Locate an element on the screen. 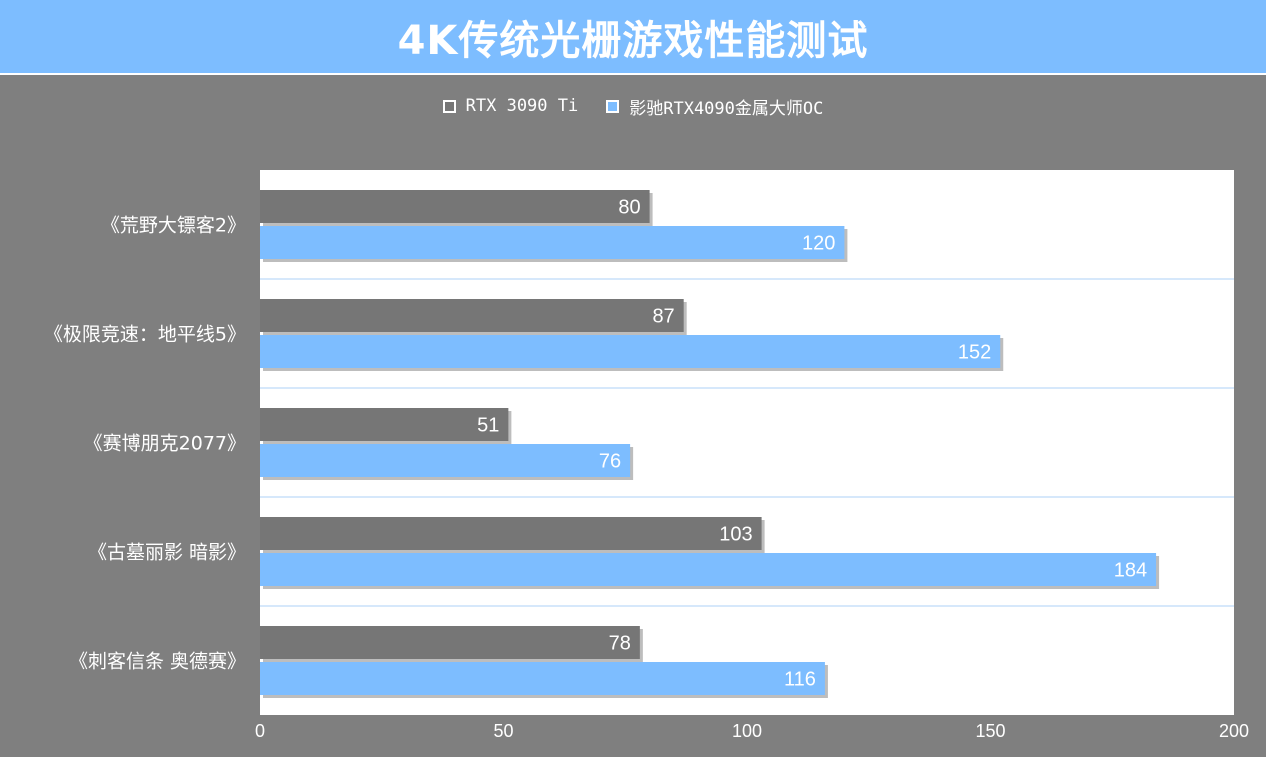 The width and height of the screenshot is (1266, 757). x-tick-label: 50 is located at coordinates (503, 731).